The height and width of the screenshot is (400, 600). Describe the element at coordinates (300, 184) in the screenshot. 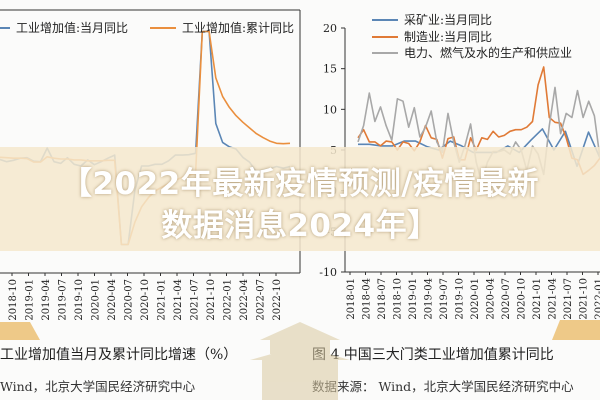

I see `banner-title-line-1: 【2022年最新疫情预测/疫情最新` at that location.